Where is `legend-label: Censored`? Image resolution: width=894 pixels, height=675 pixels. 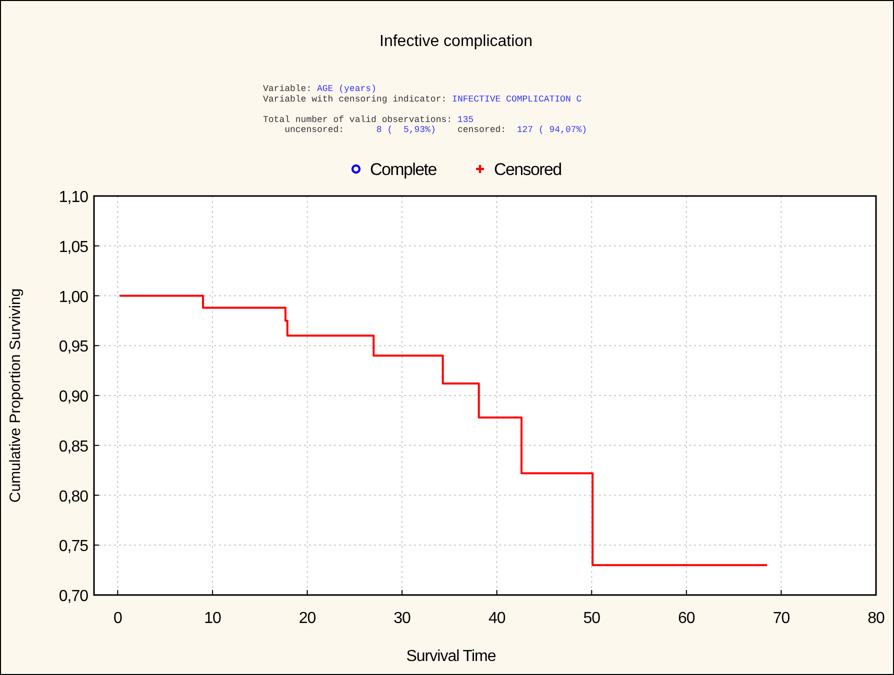
legend-label: Censored is located at coordinates (528, 169).